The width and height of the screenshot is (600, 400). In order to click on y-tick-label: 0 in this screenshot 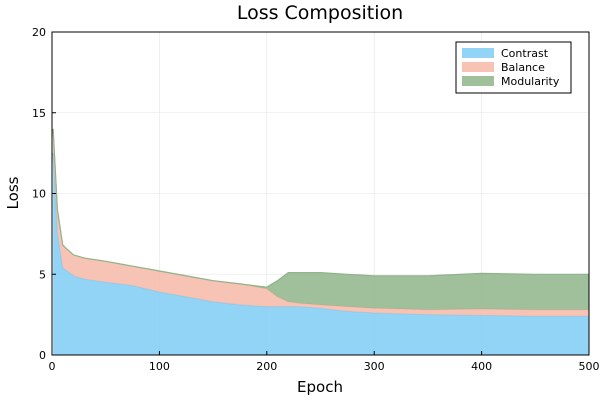, I will do `click(42, 355)`.